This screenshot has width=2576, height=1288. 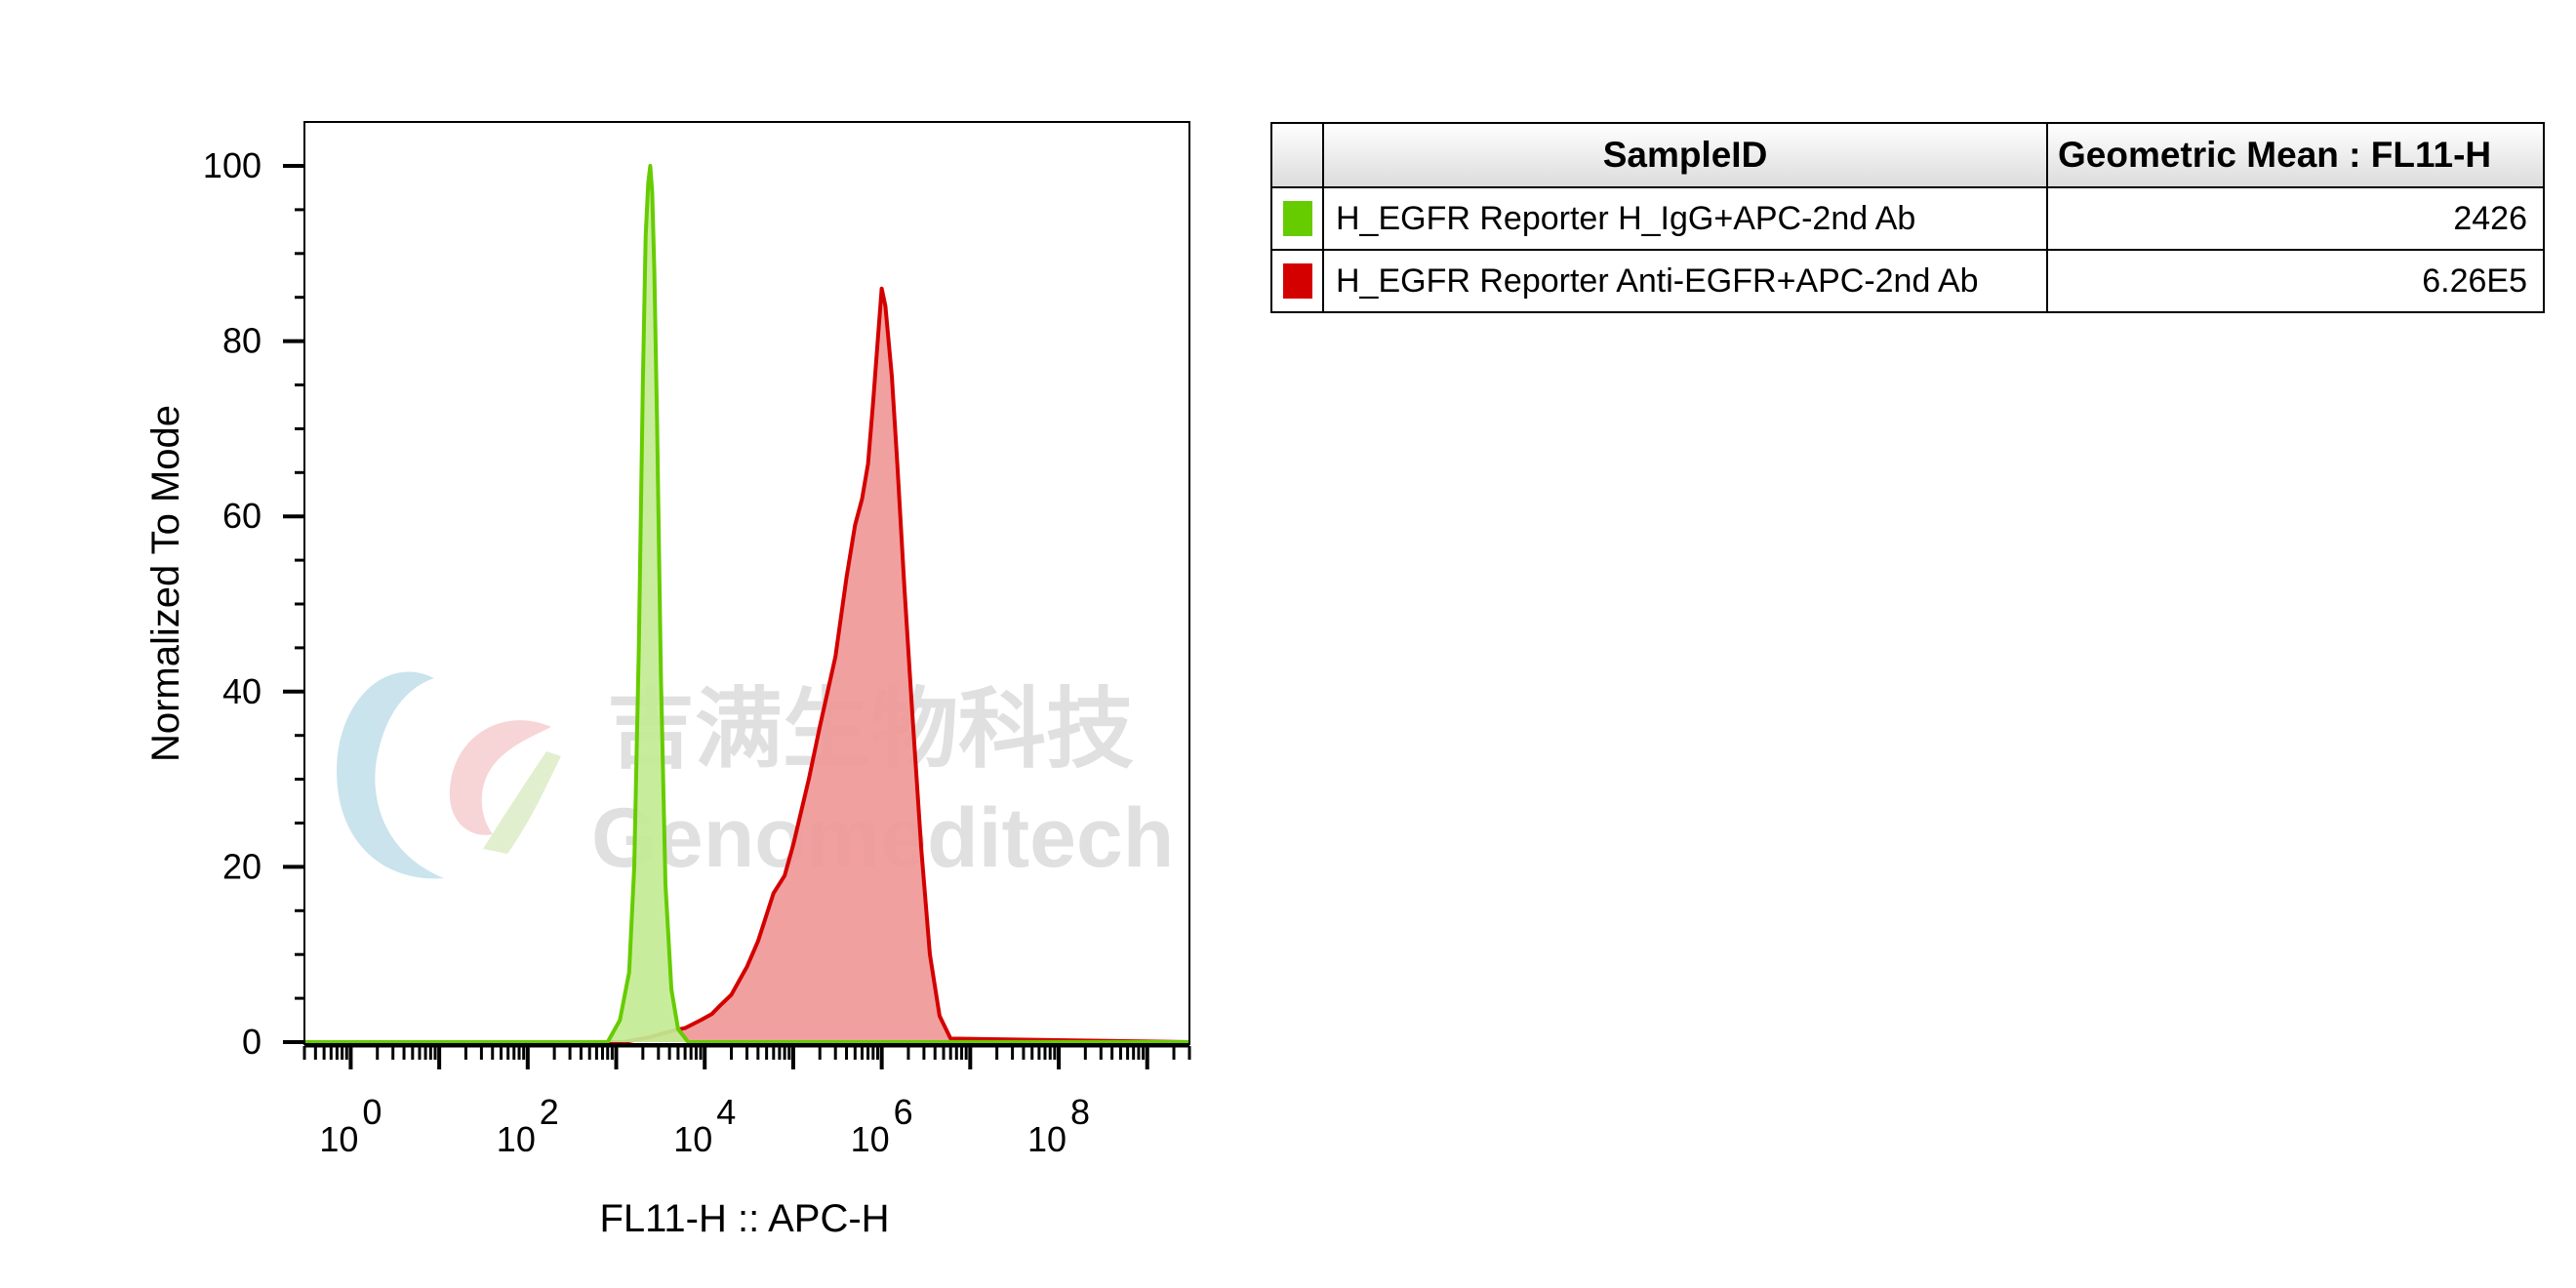 What do you see at coordinates (1297, 155) in the screenshot?
I see `swatch-column-header` at bounding box center [1297, 155].